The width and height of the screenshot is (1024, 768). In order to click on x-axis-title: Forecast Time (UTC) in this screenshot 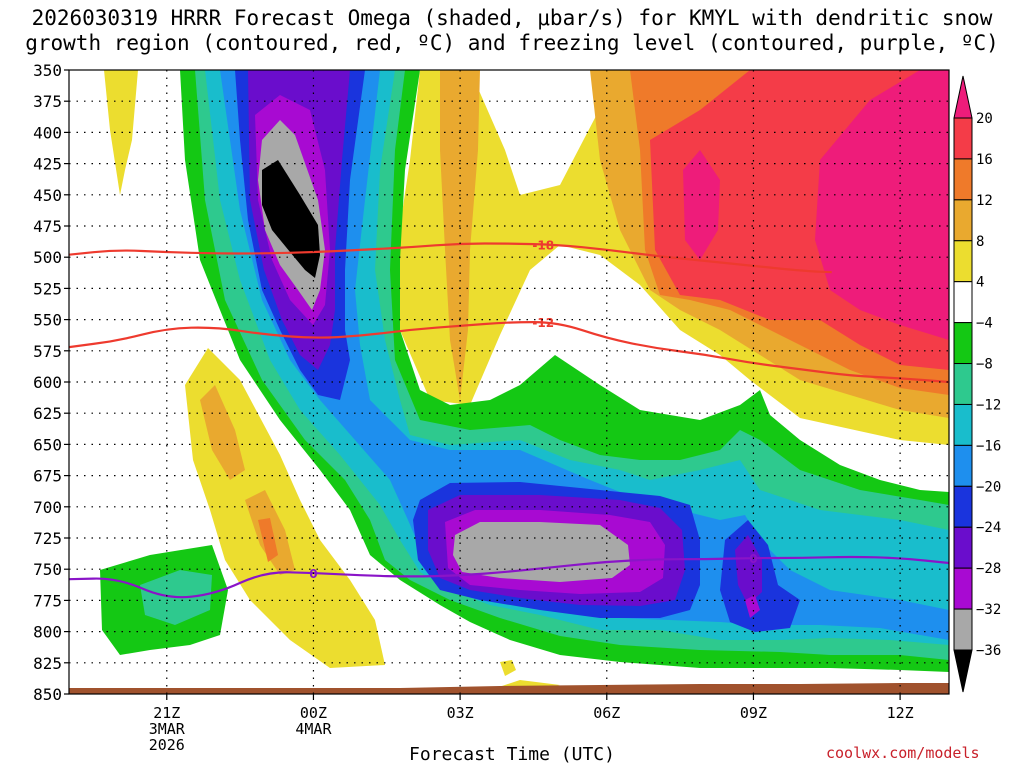, I will do `click(512, 754)`.